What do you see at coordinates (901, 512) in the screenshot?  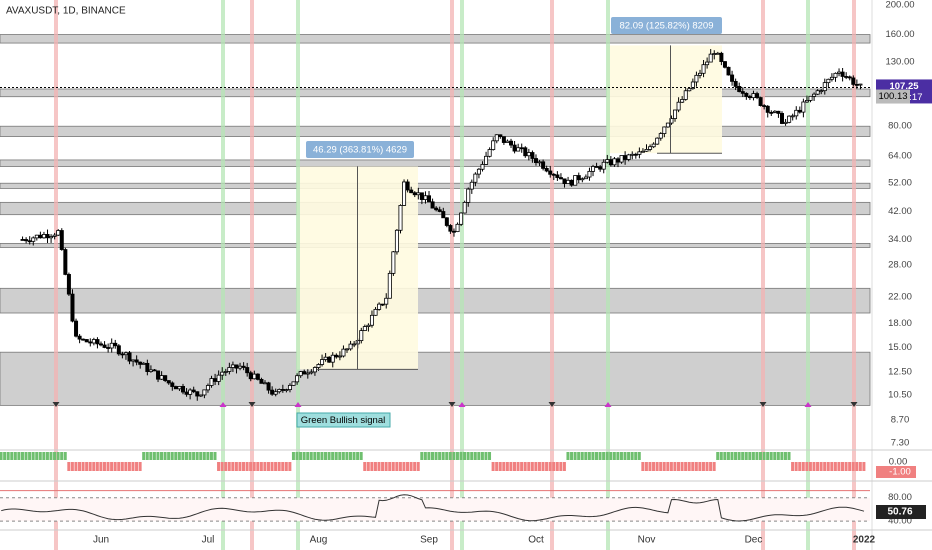 I see `rsi-current-tag` at bounding box center [901, 512].